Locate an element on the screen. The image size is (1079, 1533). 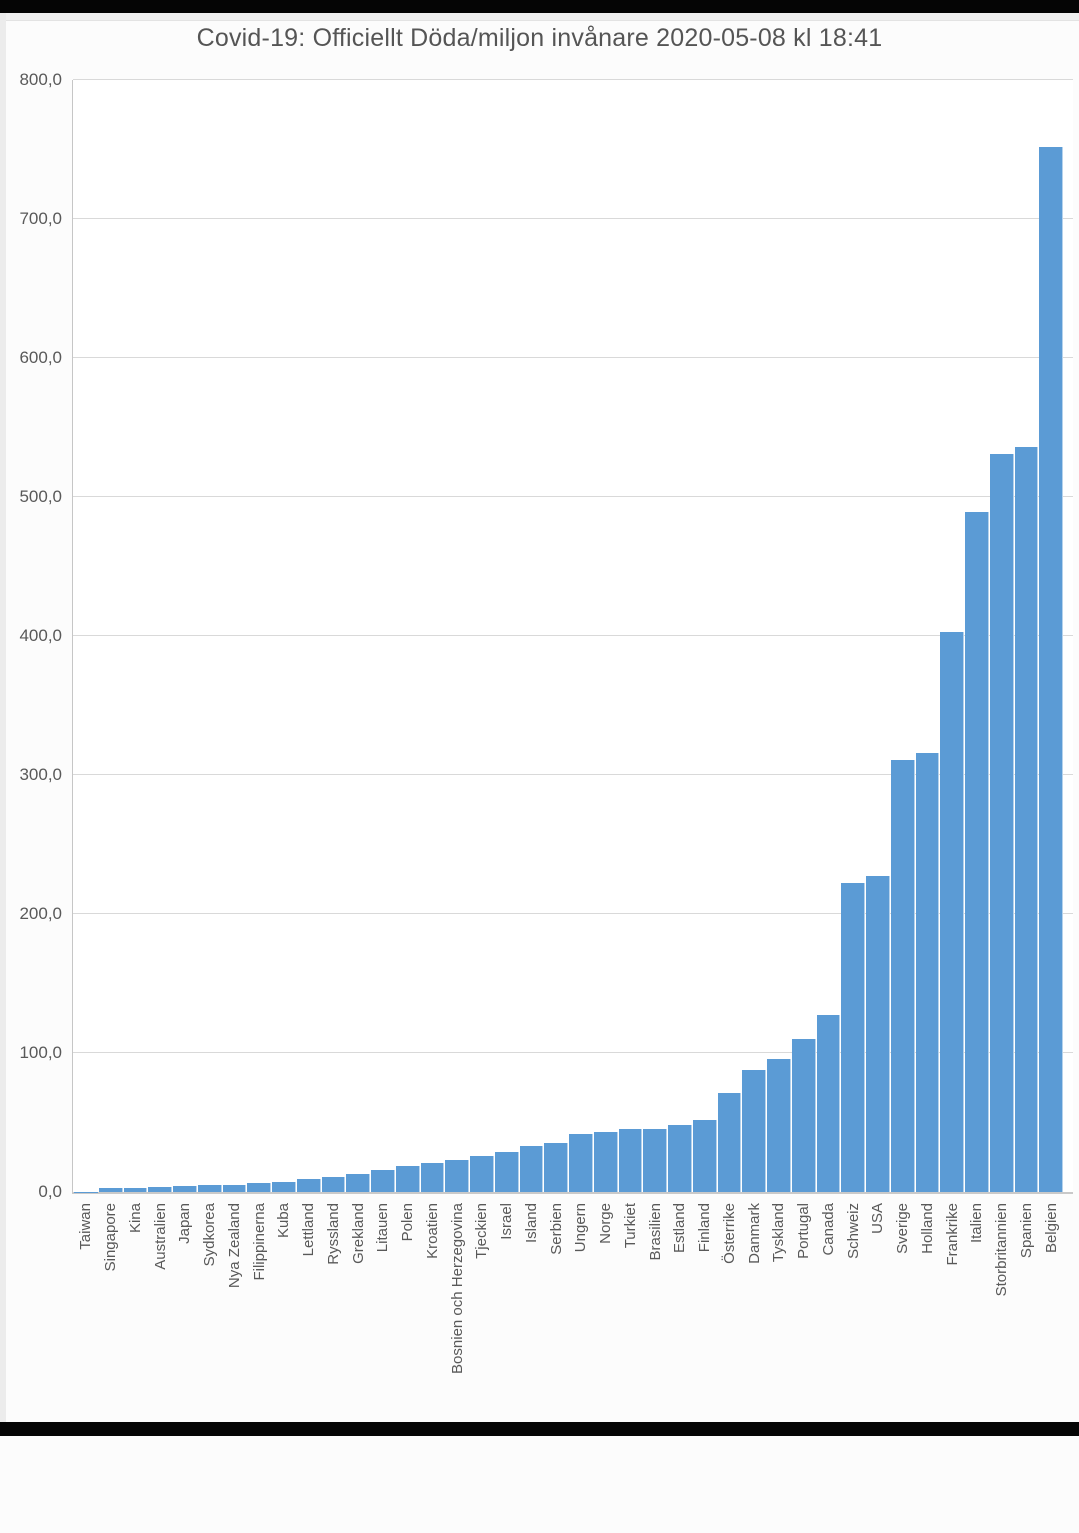
bar-sverige is located at coordinates (903, 976).